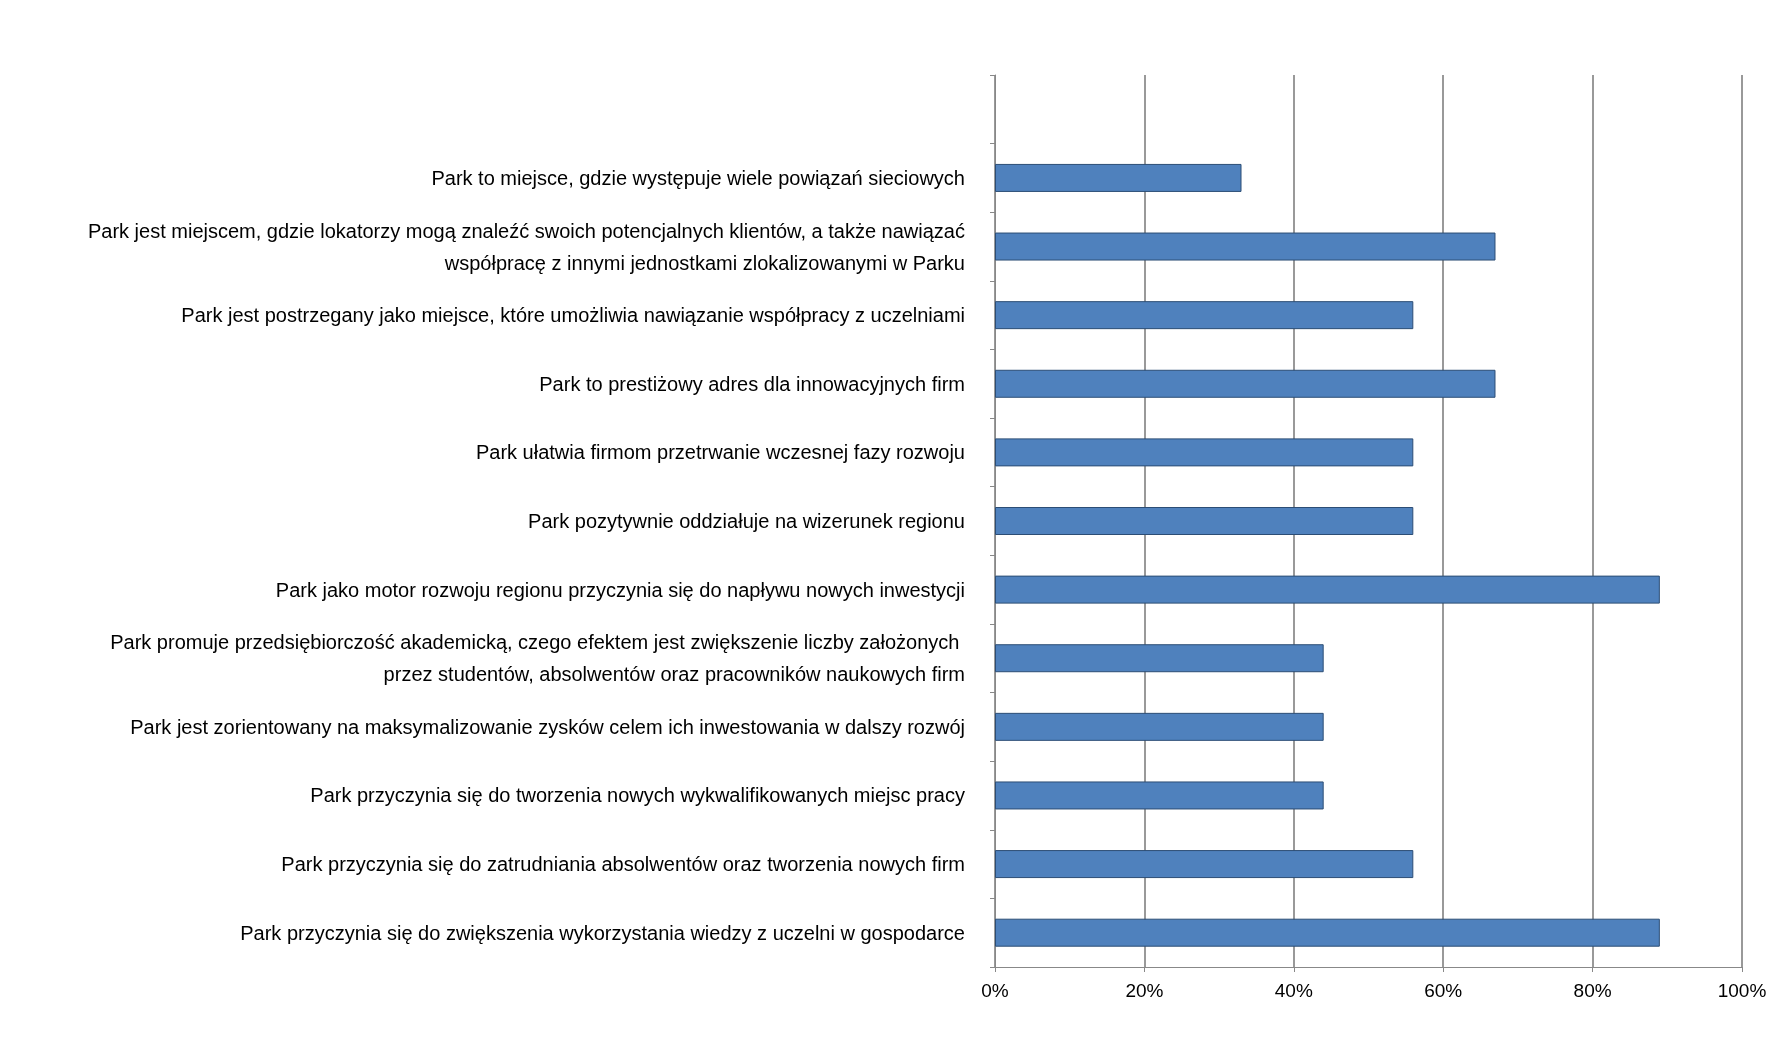 The width and height of the screenshot is (1777, 1037). I want to click on y-tick-label: Park jest zorientowany na maksymalizowanie zysków celem ich inwestowania w dalszy rozwój, so click(547, 726).